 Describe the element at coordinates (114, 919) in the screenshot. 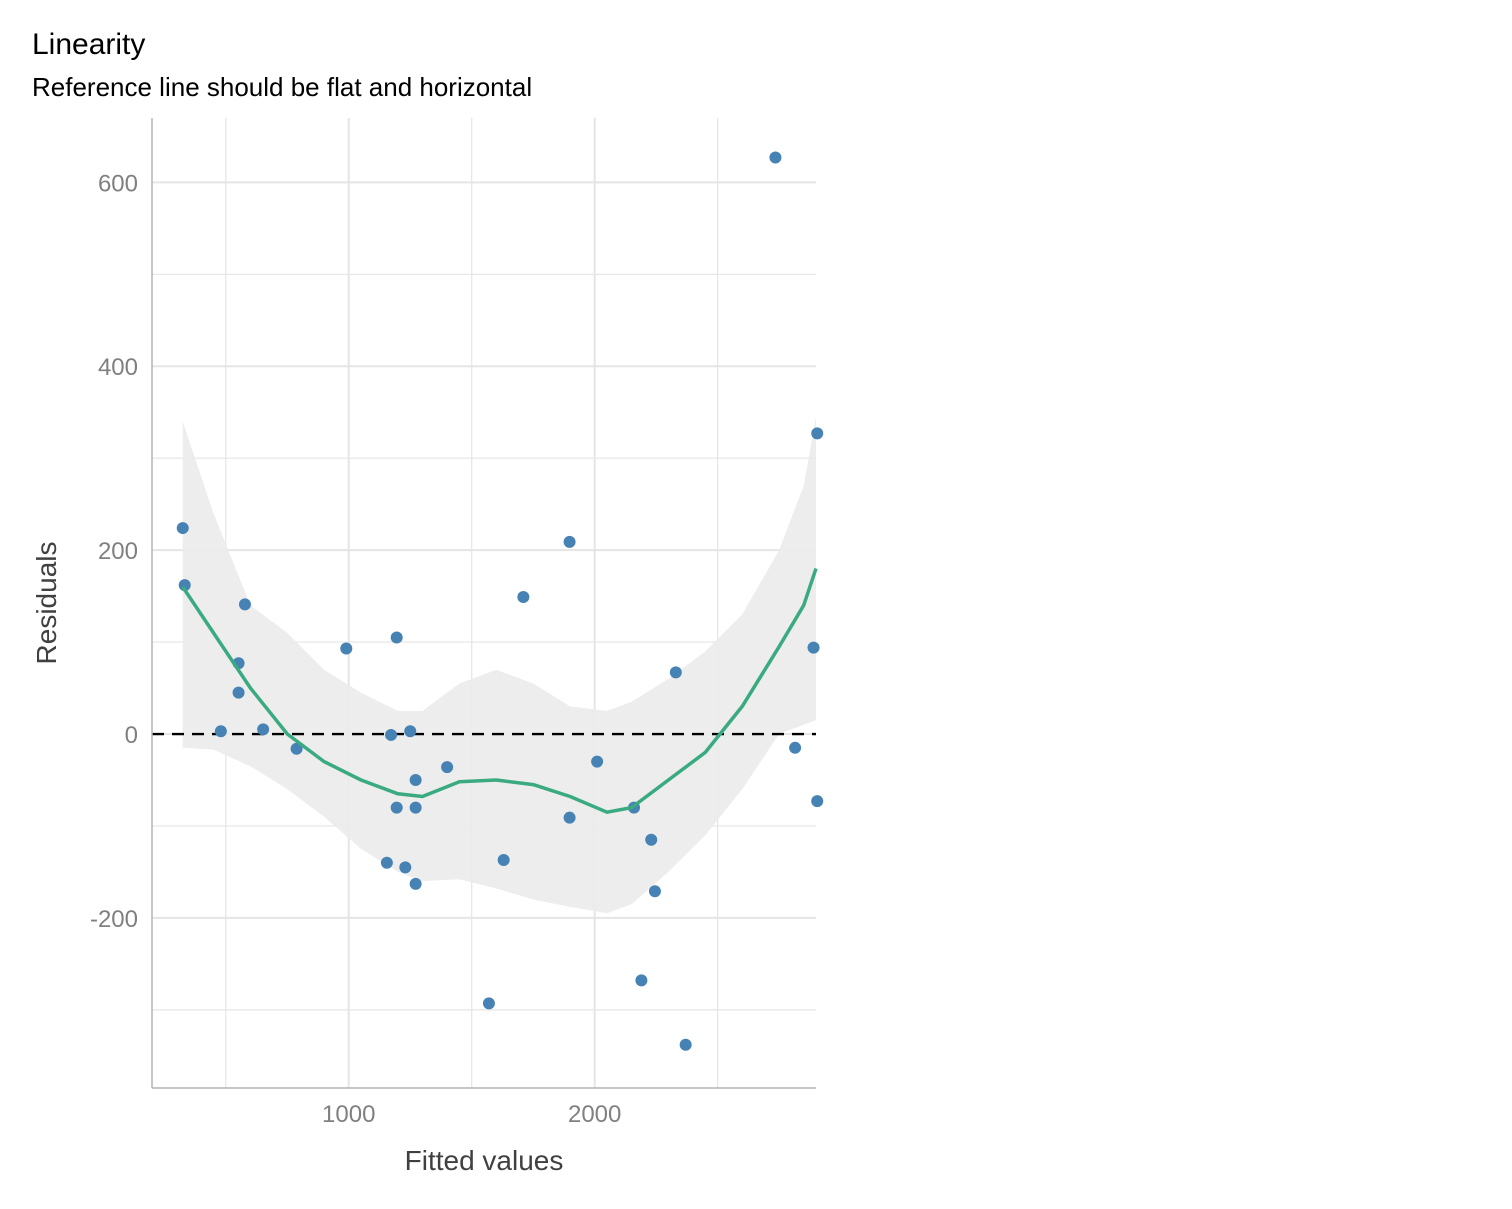

I see `y-tick-label: -200` at that location.